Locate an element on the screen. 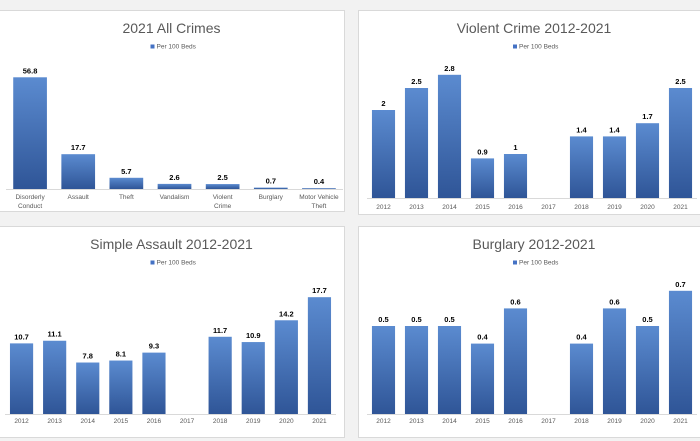 This screenshot has width=700, height=441. data-label-2020: 14.2 is located at coordinates (286, 313).